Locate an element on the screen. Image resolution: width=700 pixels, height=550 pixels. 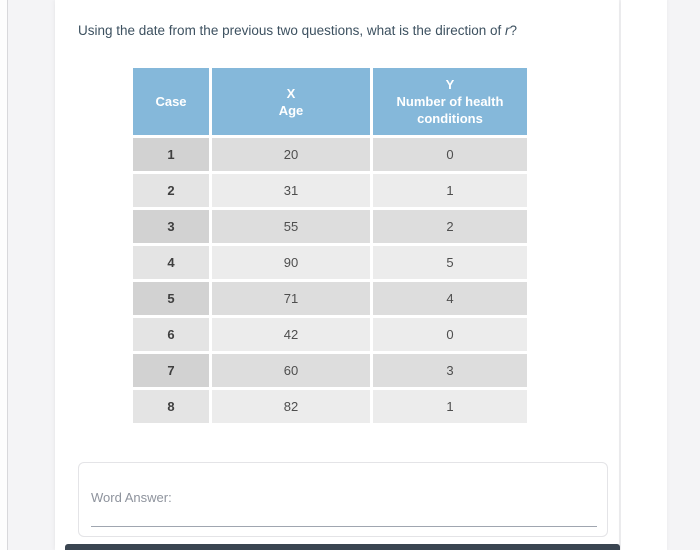
table-cell-case: 6 is located at coordinates (171, 334).